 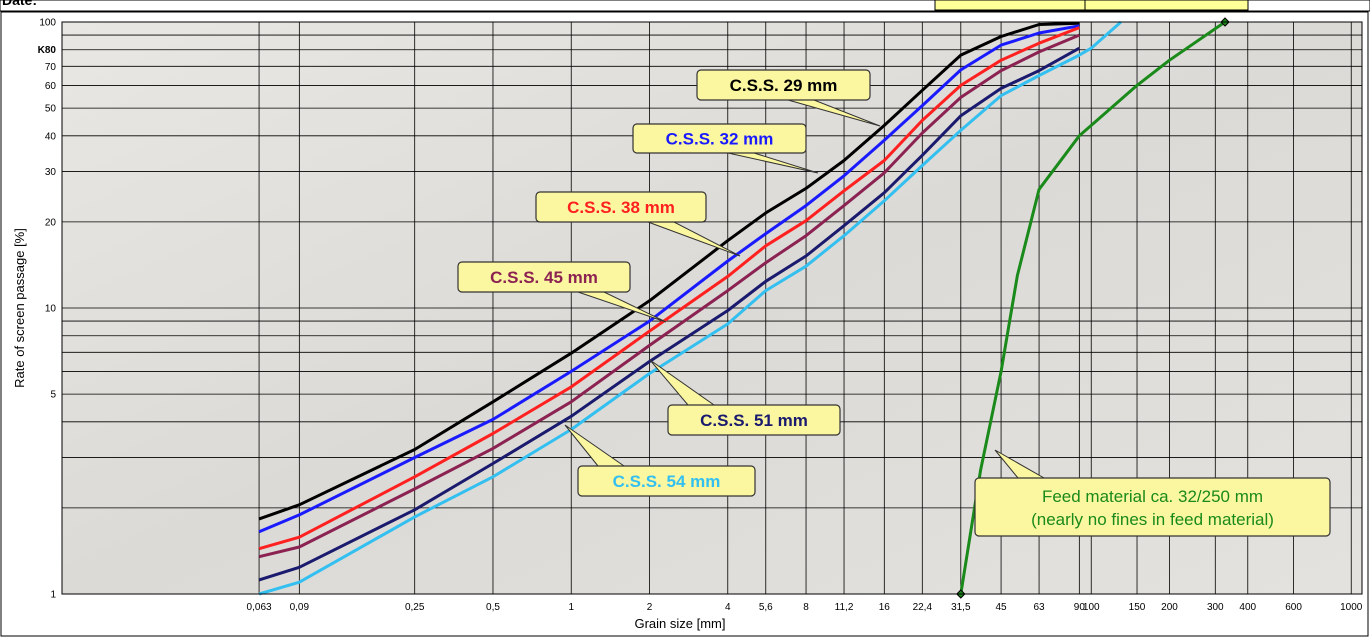 I want to click on y-axis-title: Rate of screen passage [%], so click(x=19, y=308).